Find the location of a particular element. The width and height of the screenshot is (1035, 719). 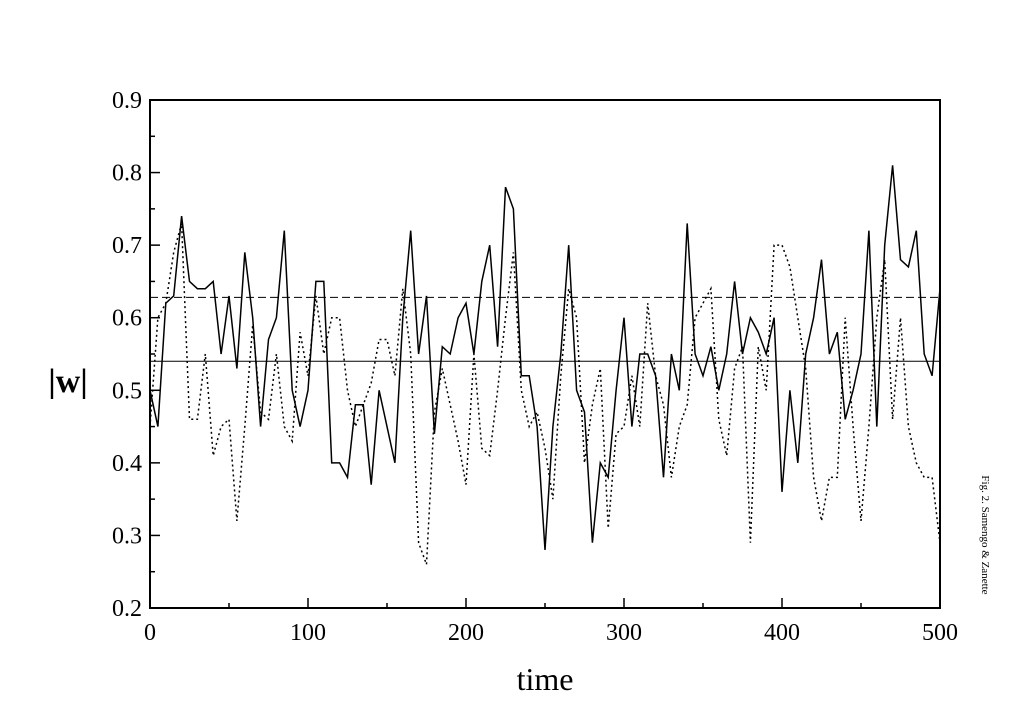

y-tick-label: 0.3 is located at coordinates (127, 536).